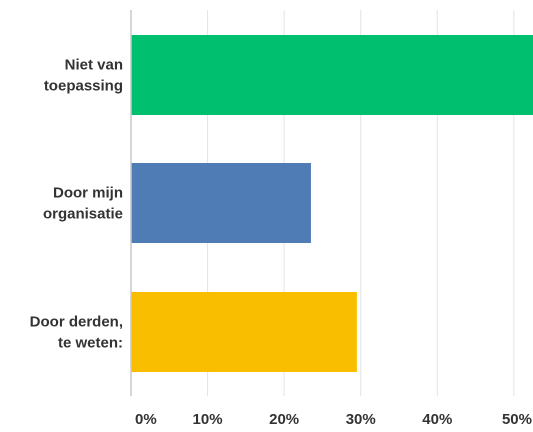 This screenshot has height=432, width=533. Describe the element at coordinates (517, 419) in the screenshot. I see `x-tick-label-50: 50%` at that location.